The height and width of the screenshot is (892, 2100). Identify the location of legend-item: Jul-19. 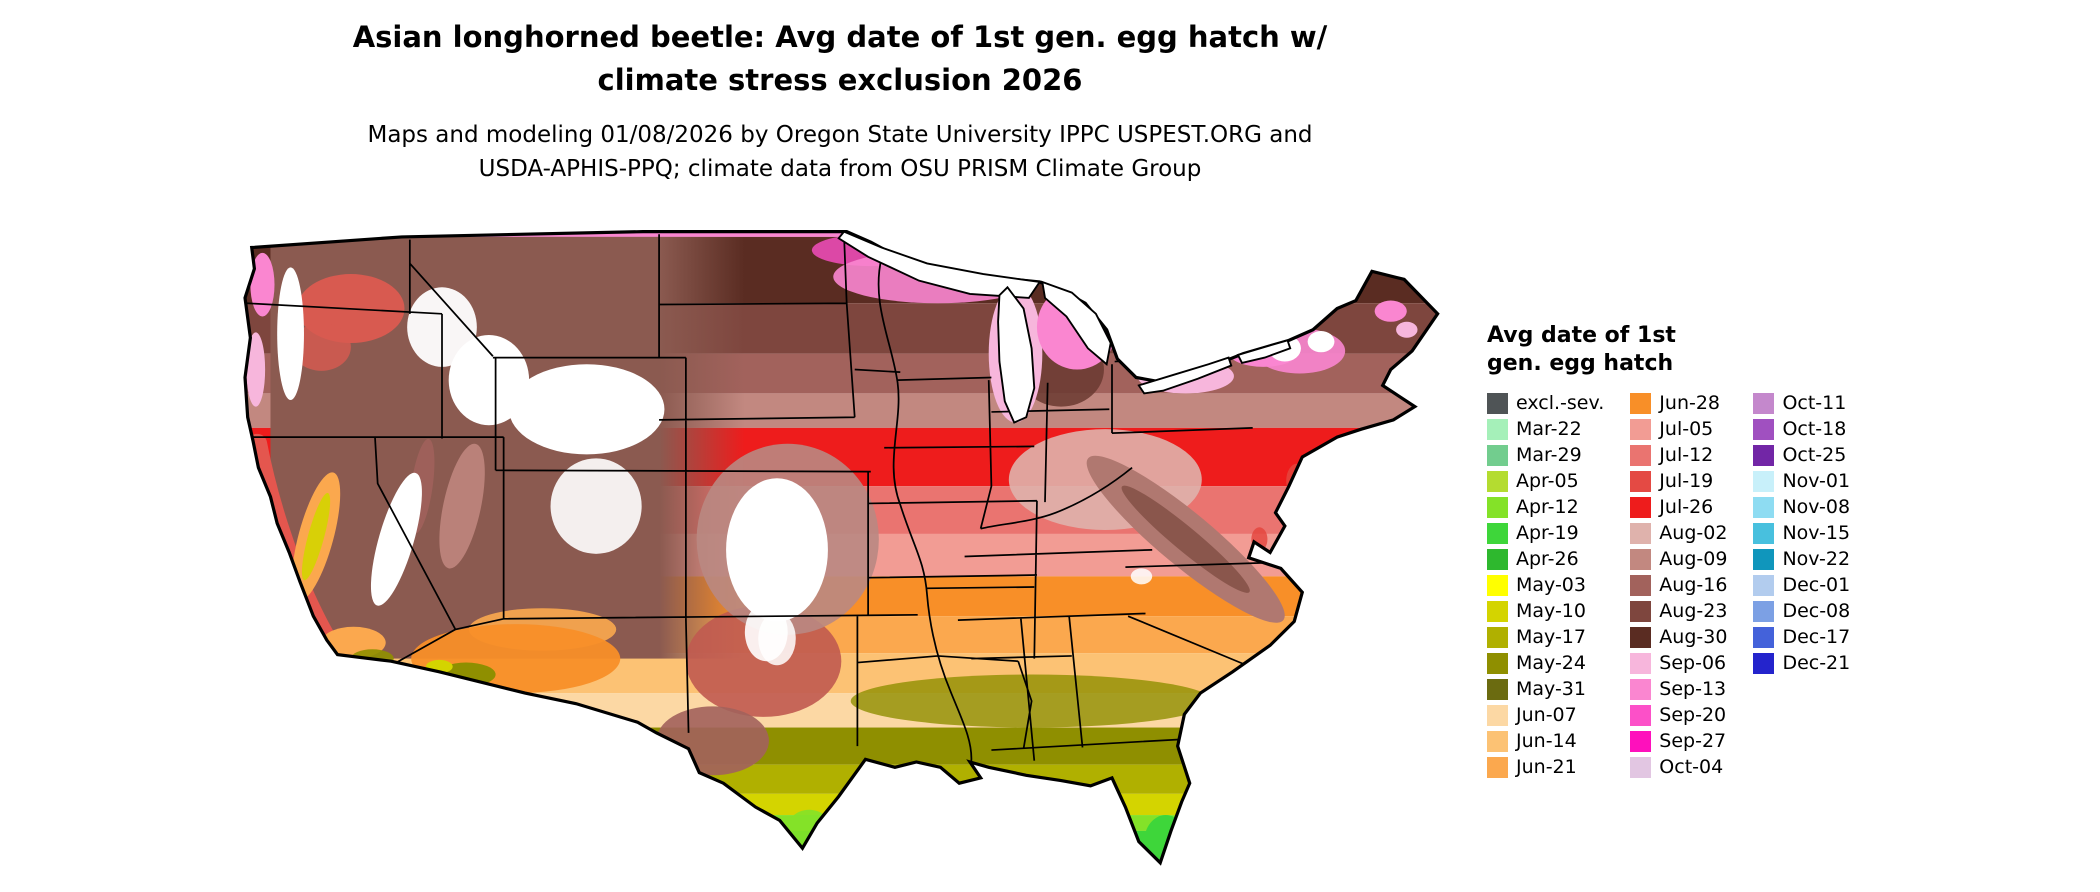
(1678, 481).